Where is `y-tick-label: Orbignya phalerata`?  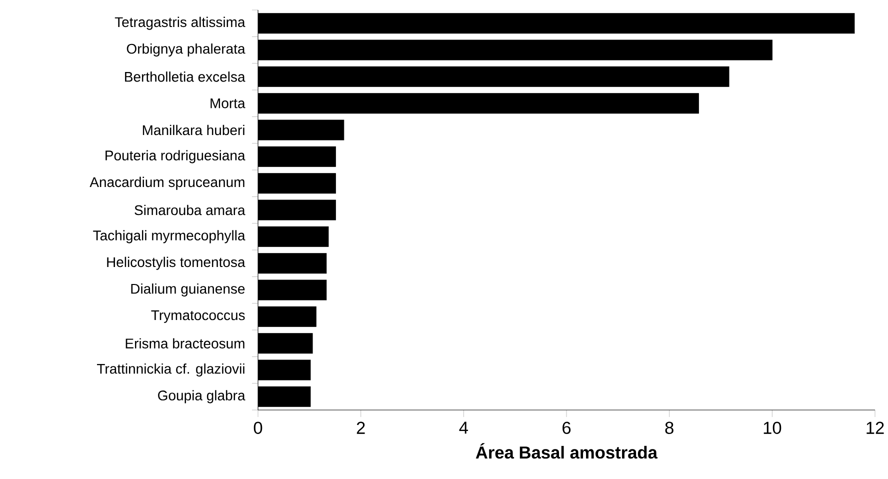 y-tick-label: Orbignya phalerata is located at coordinates (186, 50).